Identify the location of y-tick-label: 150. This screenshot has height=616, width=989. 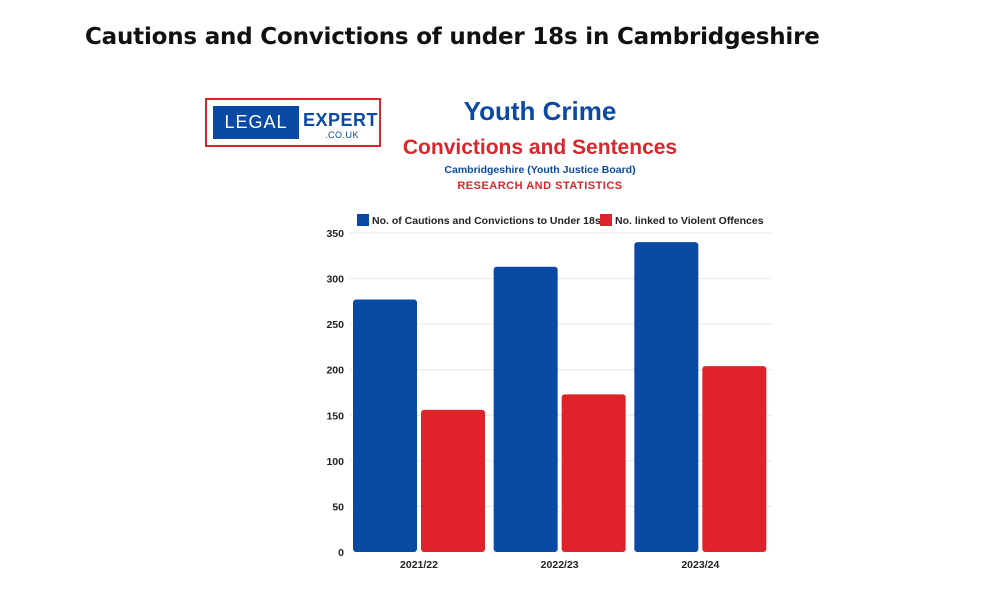
(335, 416).